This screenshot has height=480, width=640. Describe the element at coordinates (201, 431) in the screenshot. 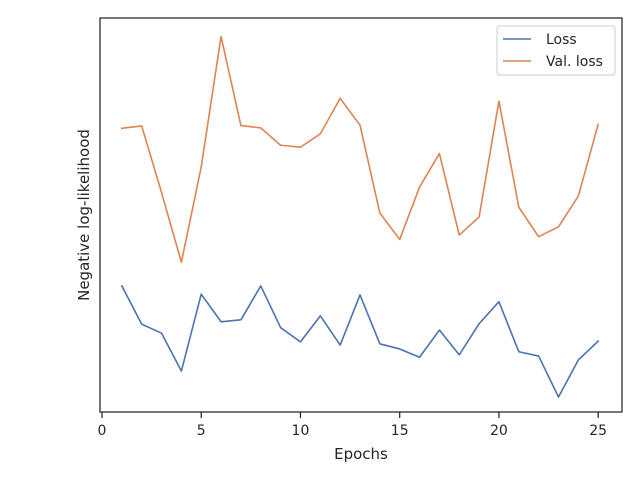

I see `x-tick-label: 5` at that location.